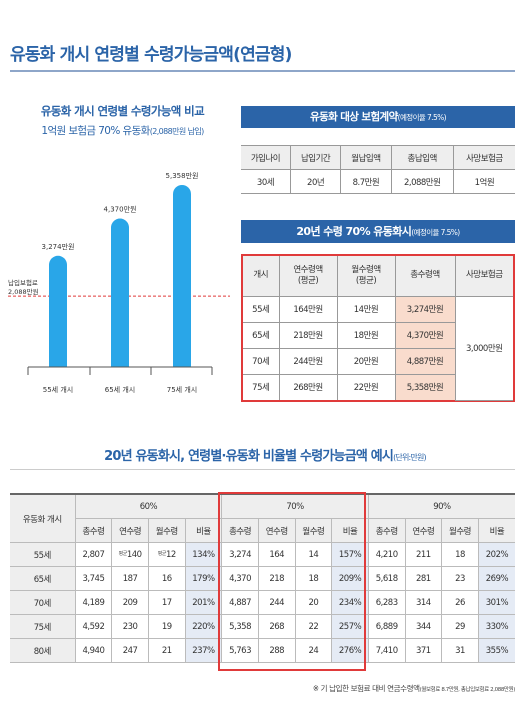  I want to click on insurance-contract-banner-title: 유동화 대상 보험계약, so click(354, 117).